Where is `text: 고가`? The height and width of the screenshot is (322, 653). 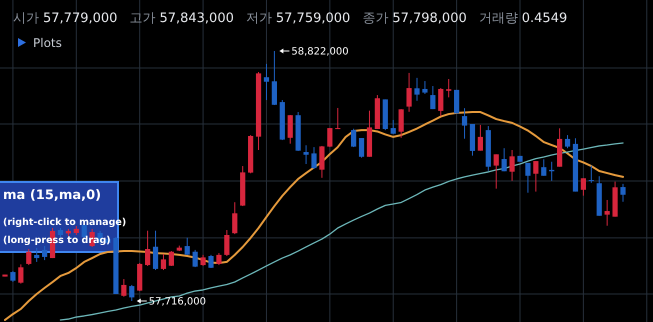
text: 고가 is located at coordinates (142, 18).